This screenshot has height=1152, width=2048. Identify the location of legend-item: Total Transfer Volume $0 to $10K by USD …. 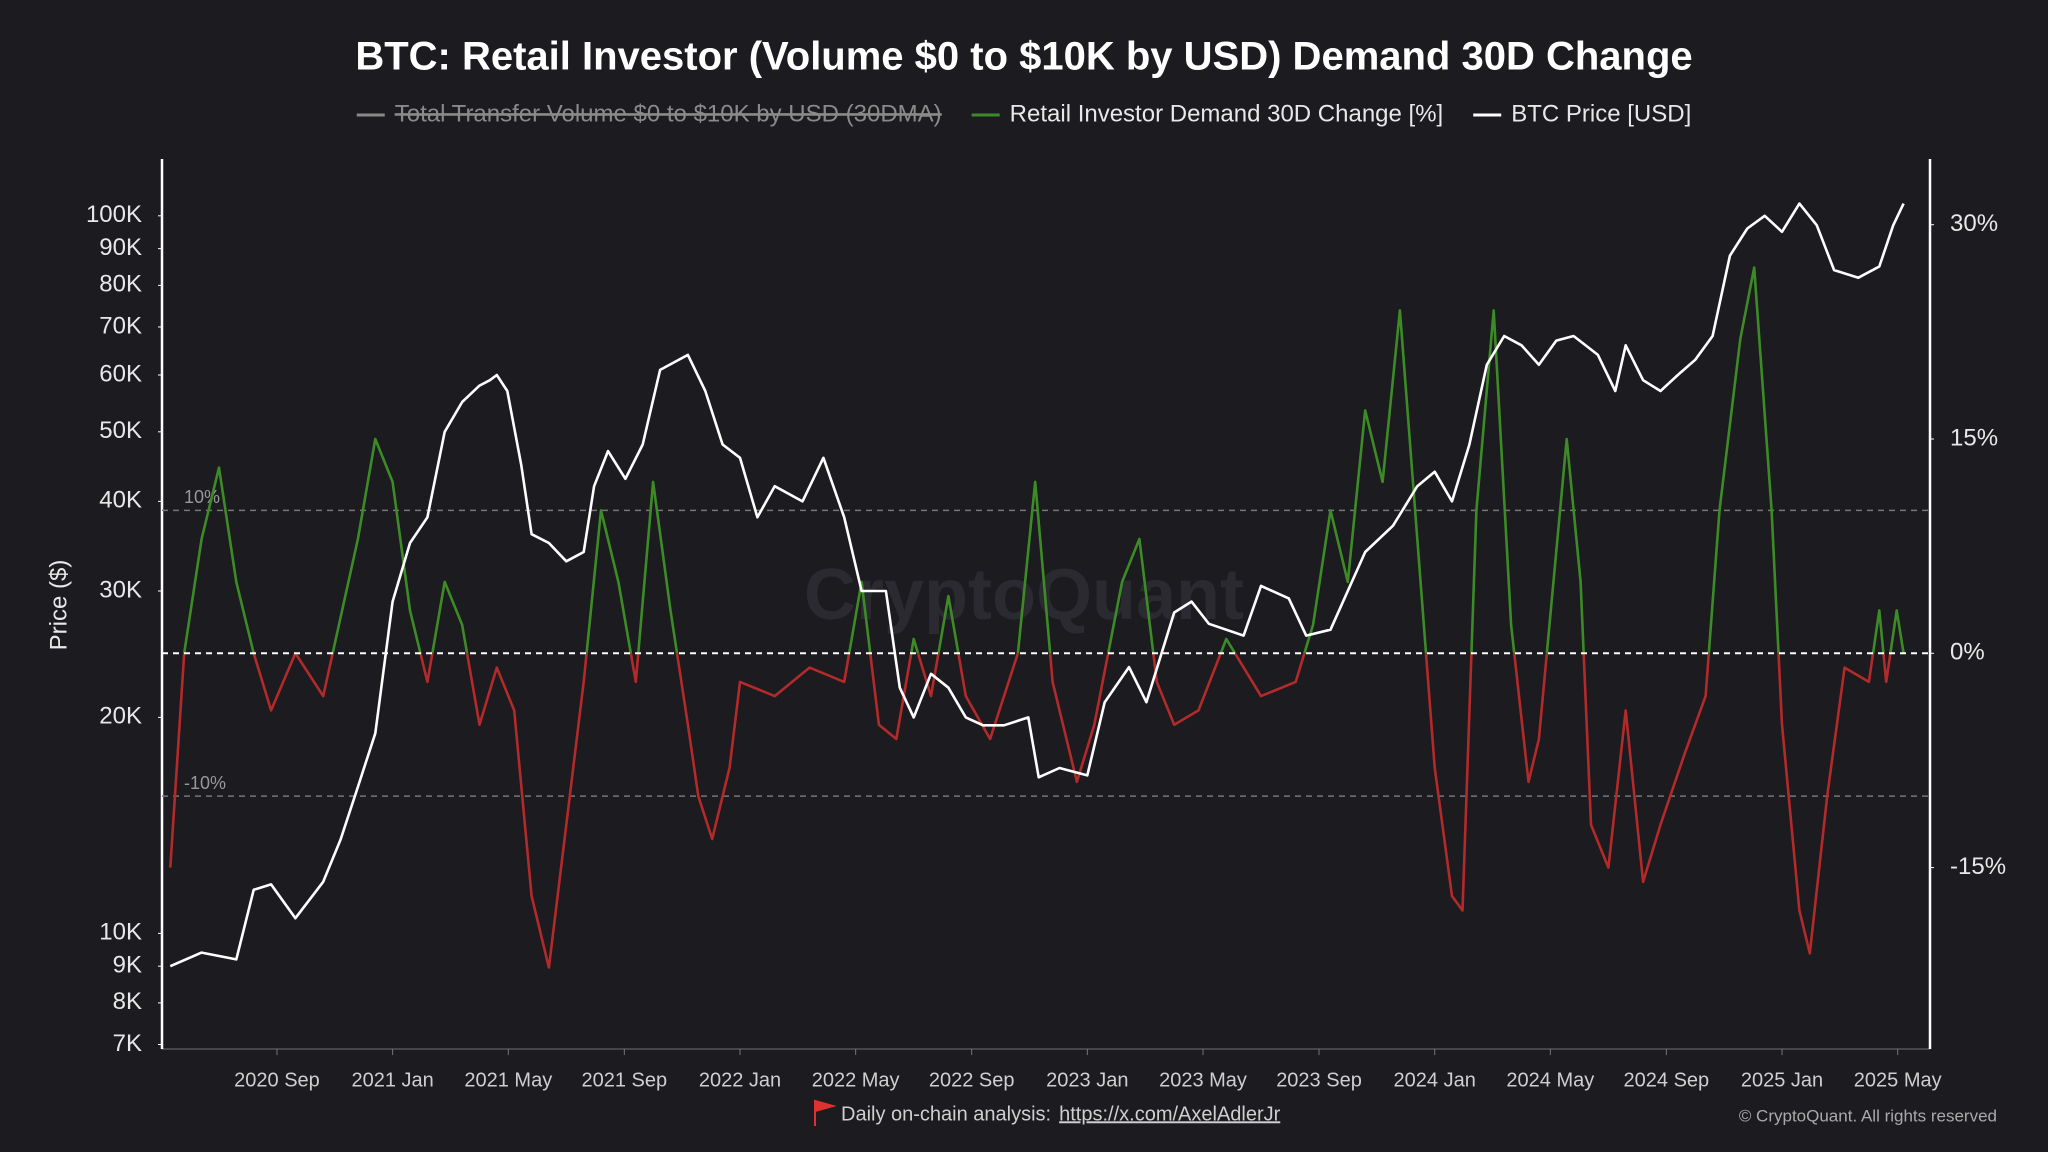
(649, 113).